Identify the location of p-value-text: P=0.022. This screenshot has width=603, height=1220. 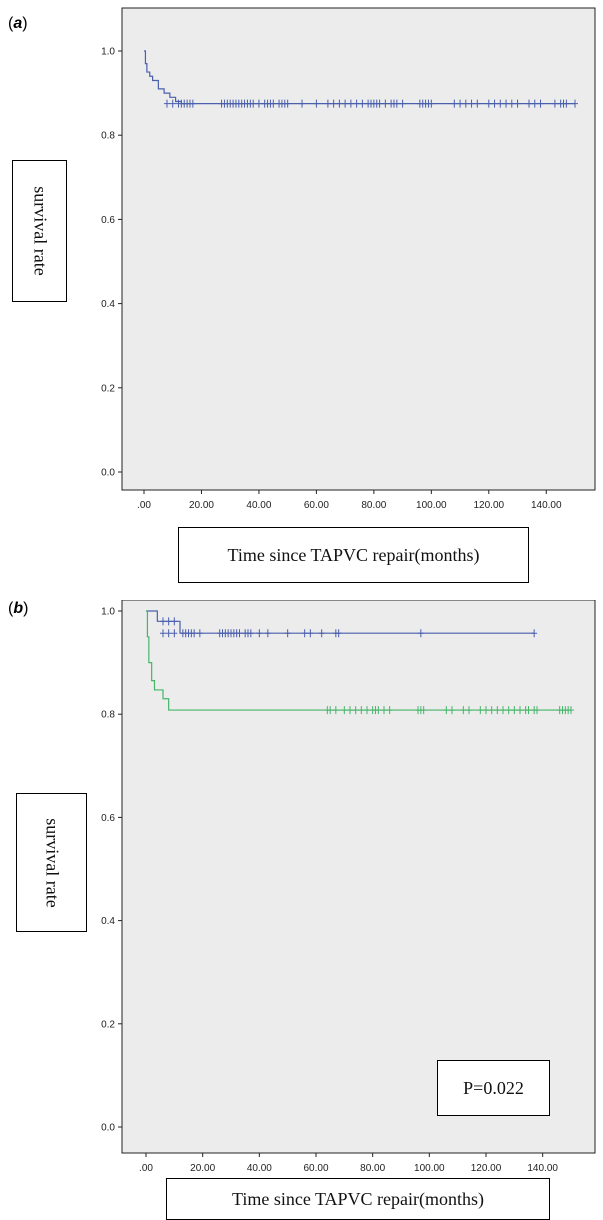
(493, 1087).